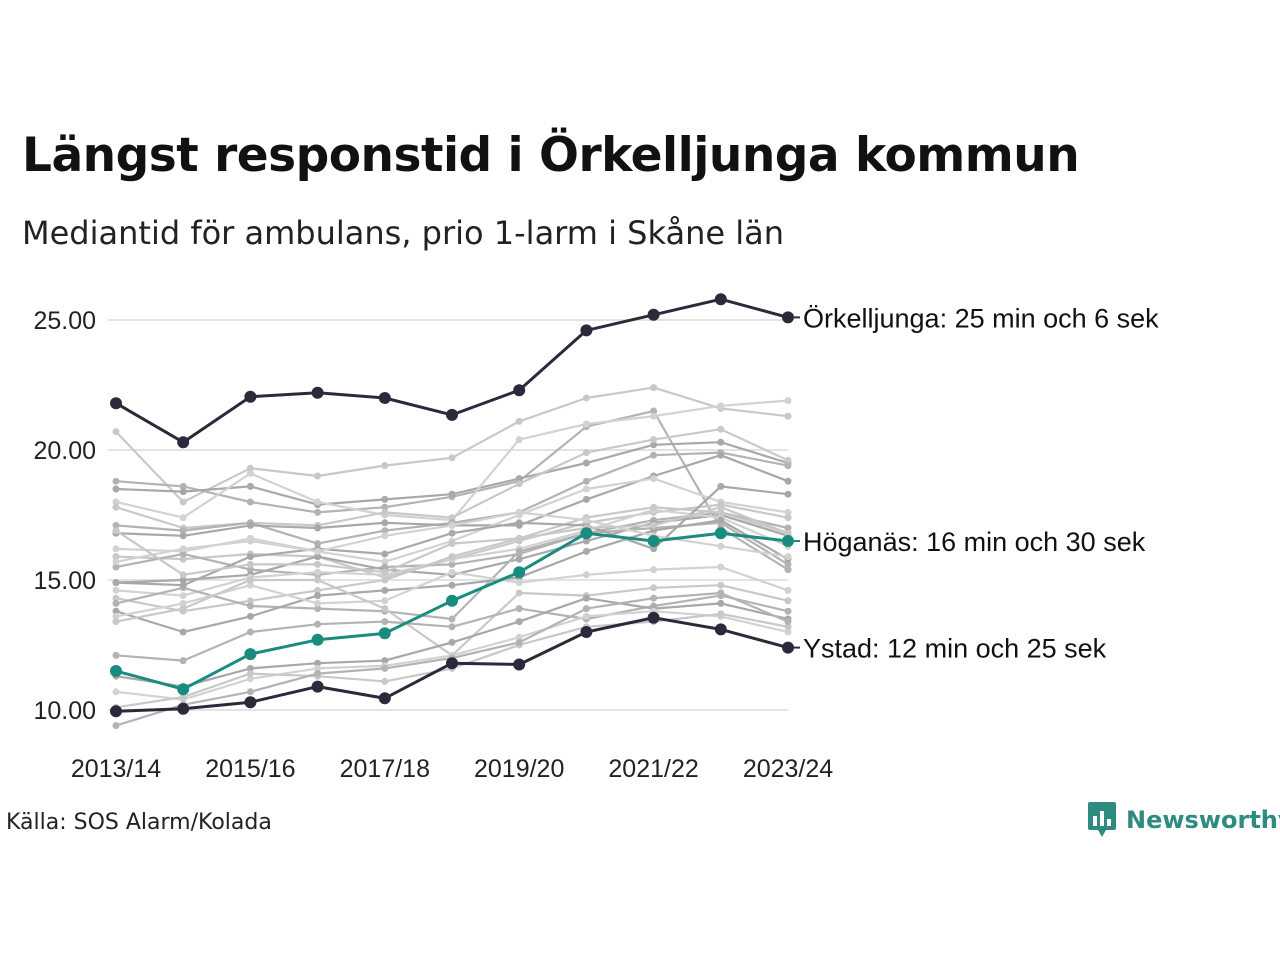 The height and width of the screenshot is (960, 1280). What do you see at coordinates (1184, 820) in the screenshot?
I see `newsworthy-logo: Newsworthy` at bounding box center [1184, 820].